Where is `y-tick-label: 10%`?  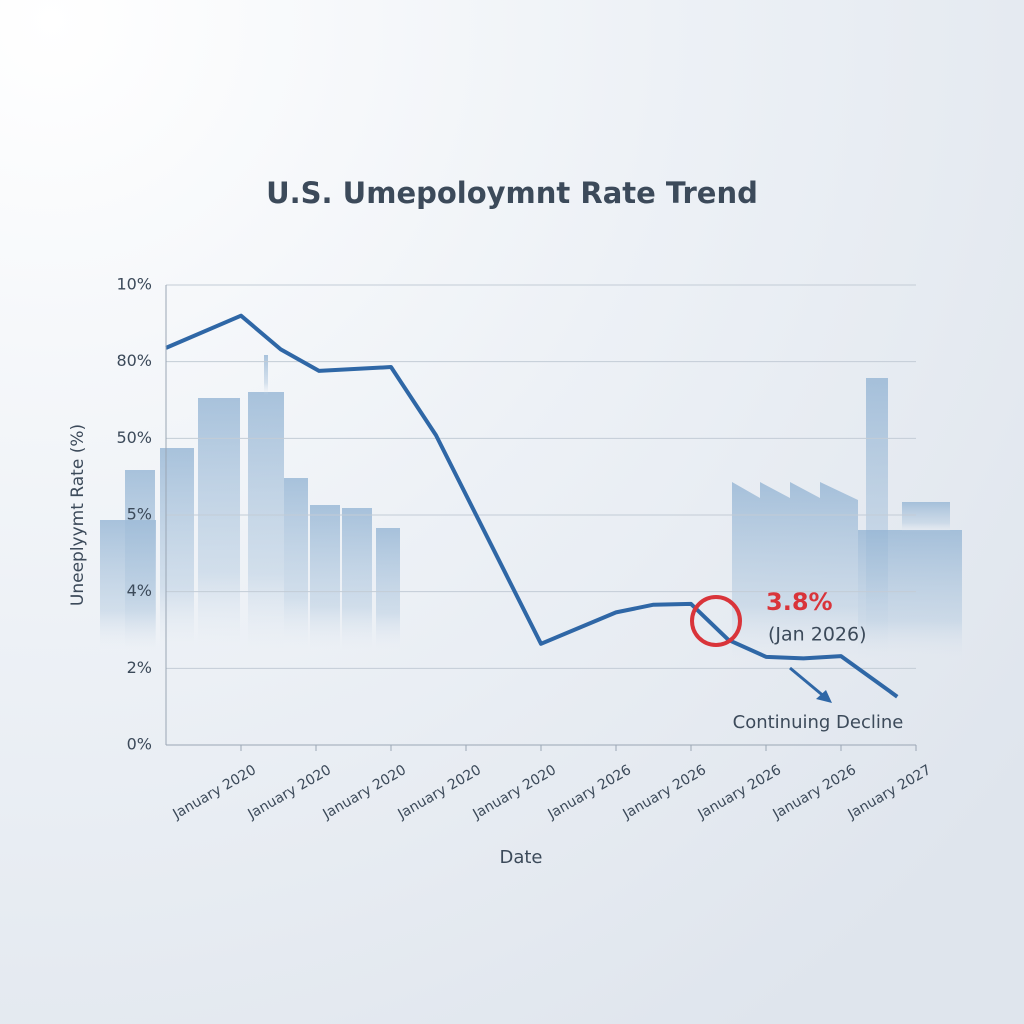
y-tick-label: 10% is located at coordinates (134, 284).